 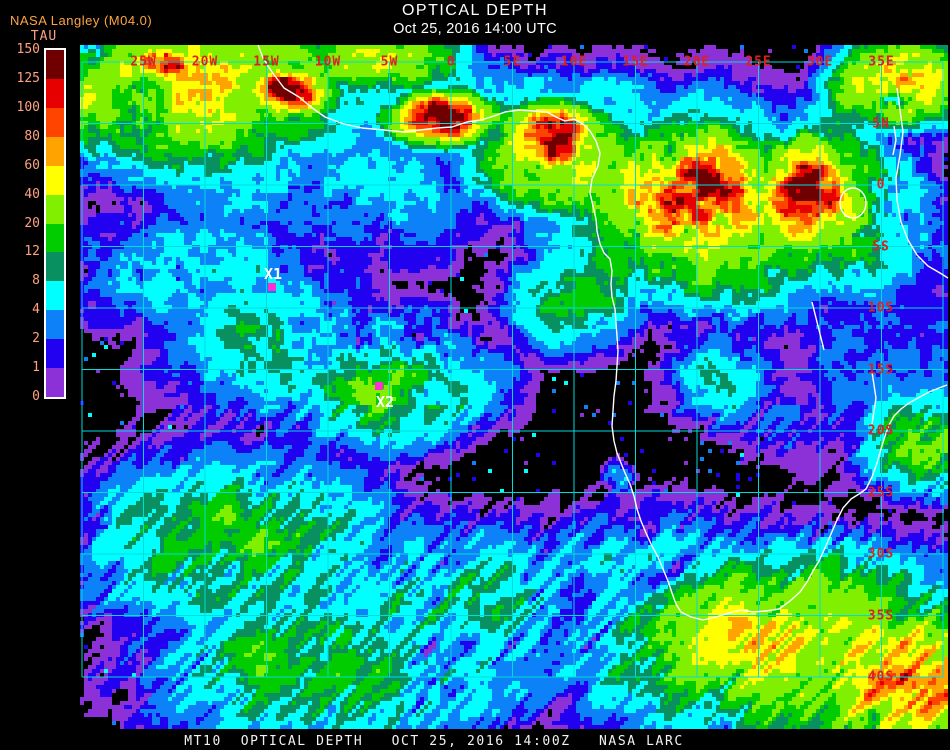 I want to click on longitude-label-5W: 5W, so click(x=389, y=62).